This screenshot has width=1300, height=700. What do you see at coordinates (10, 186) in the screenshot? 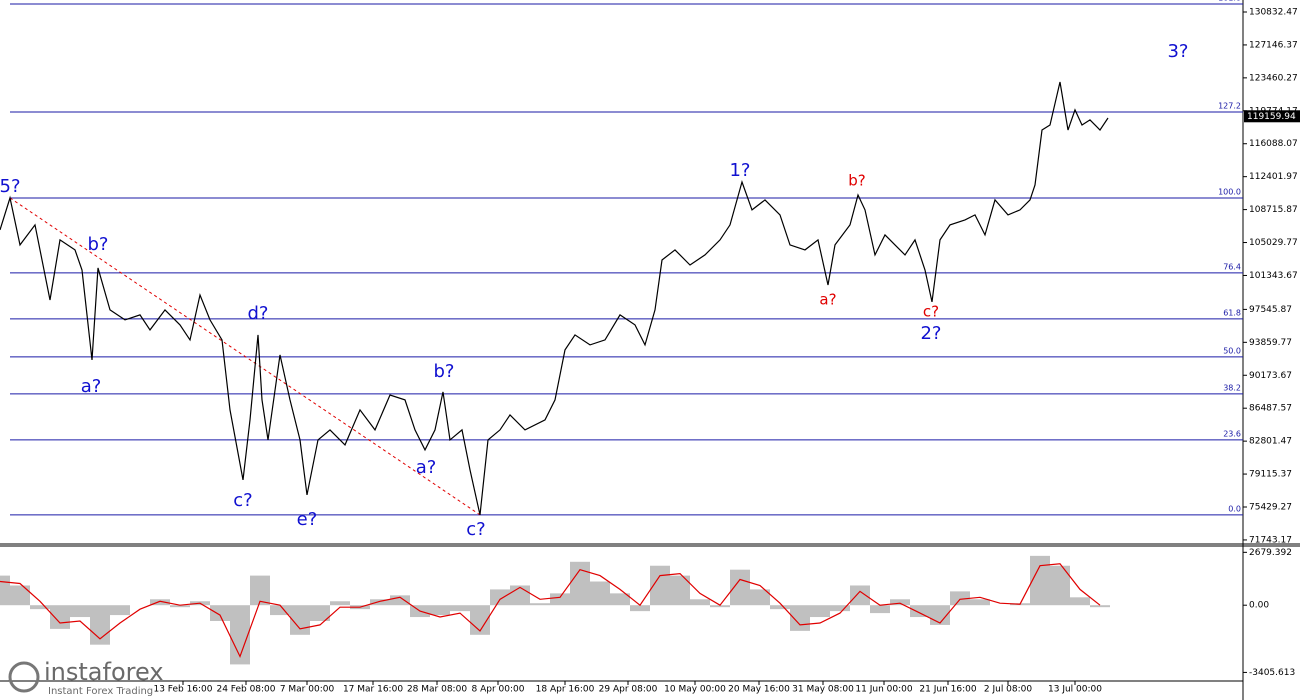
I see `wave-label: 5?` at bounding box center [10, 186].